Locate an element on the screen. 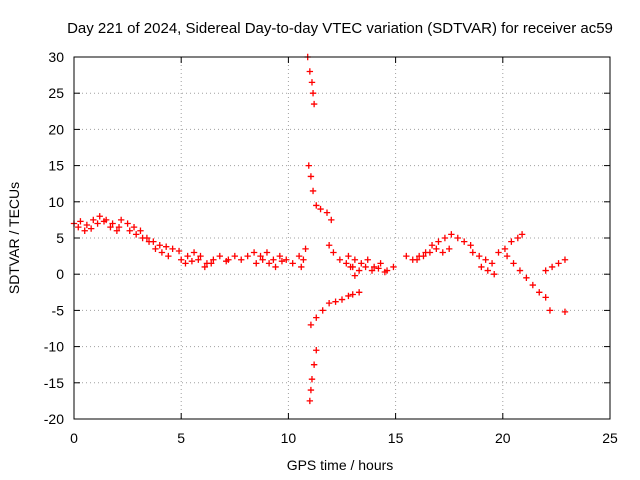 The height and width of the screenshot is (480, 640). y-tick-label: 30 is located at coordinates (56, 57).